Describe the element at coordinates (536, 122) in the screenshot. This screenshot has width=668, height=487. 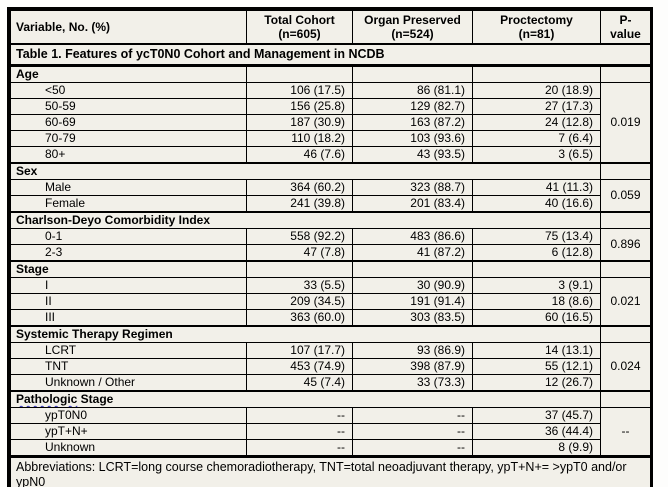
I see `cell-proctectomy: 24 (12.8)` at that location.